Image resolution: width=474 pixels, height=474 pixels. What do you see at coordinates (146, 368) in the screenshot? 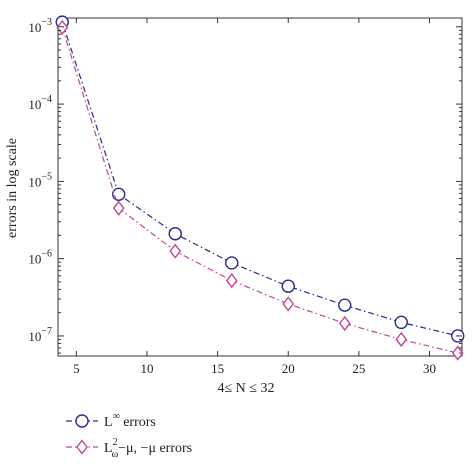
I see `x-tick-label: 10` at bounding box center [146, 368].